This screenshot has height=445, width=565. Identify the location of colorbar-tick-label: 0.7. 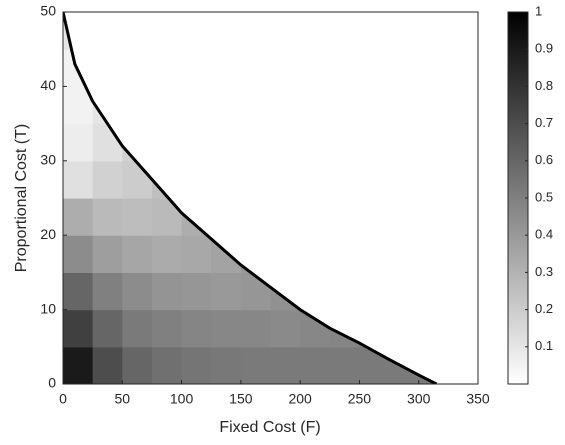
(544, 122).